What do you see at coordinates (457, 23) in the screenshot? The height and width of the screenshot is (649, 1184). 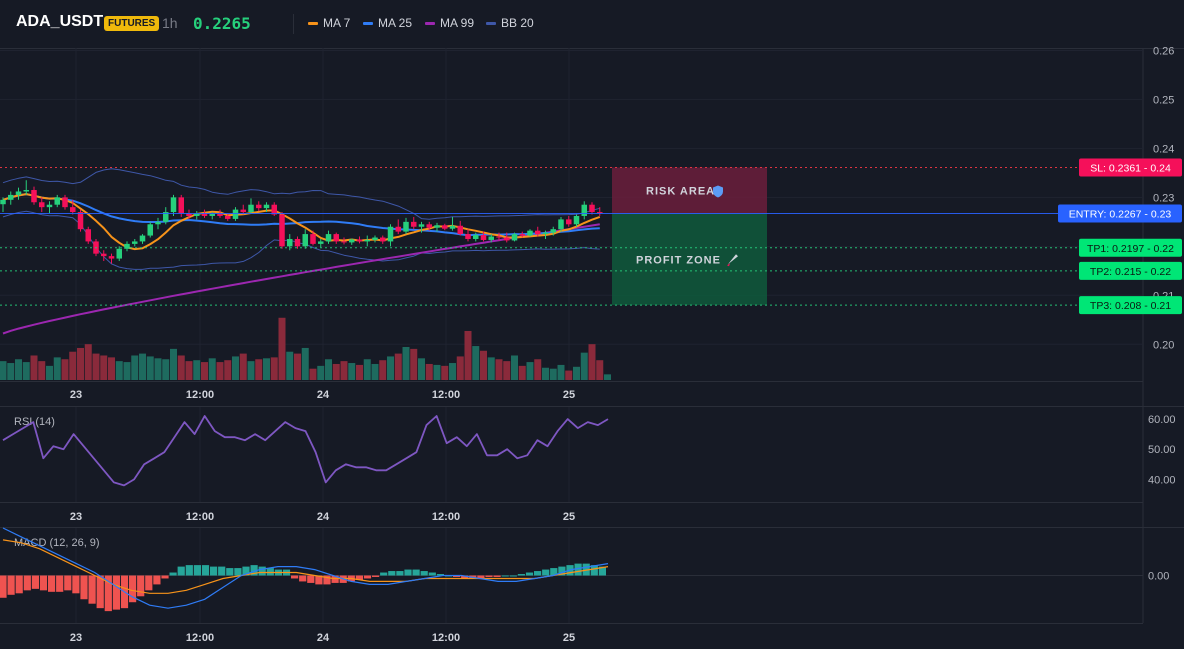 I see `legend-ma99-label: MA 99` at bounding box center [457, 23].